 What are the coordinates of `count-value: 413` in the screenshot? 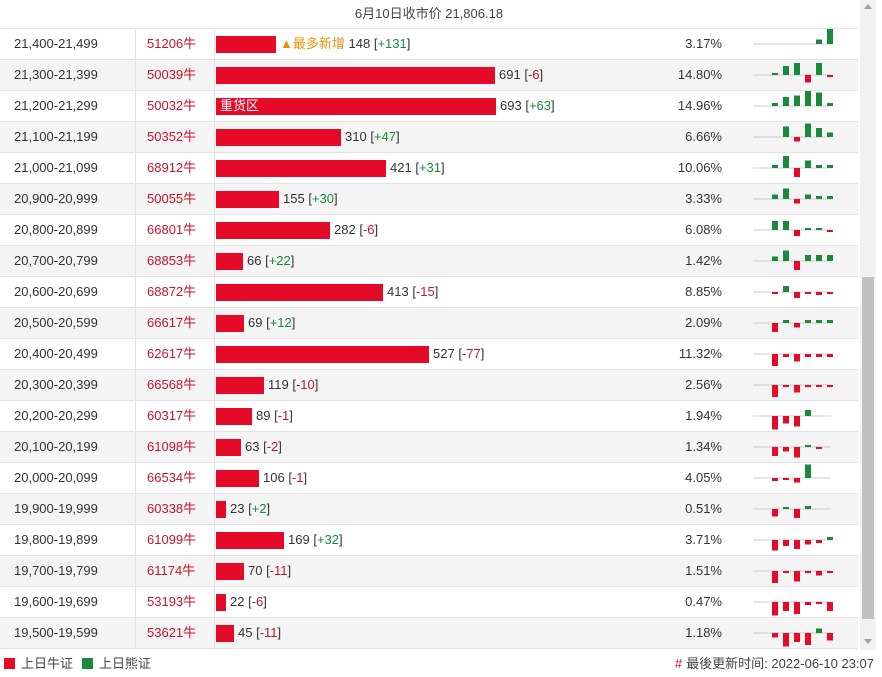 It's located at (398, 291).